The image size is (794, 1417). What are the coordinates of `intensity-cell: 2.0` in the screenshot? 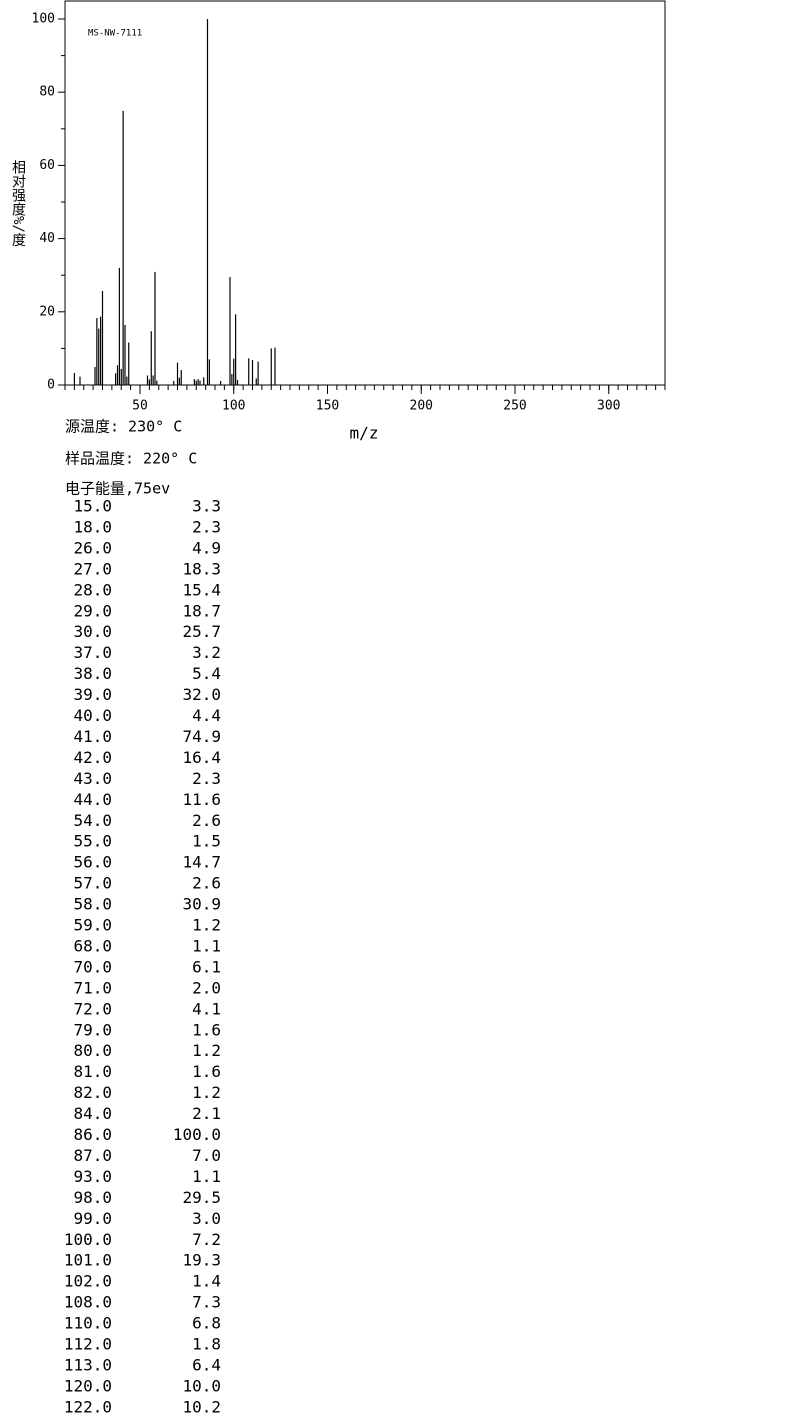 It's located at (206, 987).